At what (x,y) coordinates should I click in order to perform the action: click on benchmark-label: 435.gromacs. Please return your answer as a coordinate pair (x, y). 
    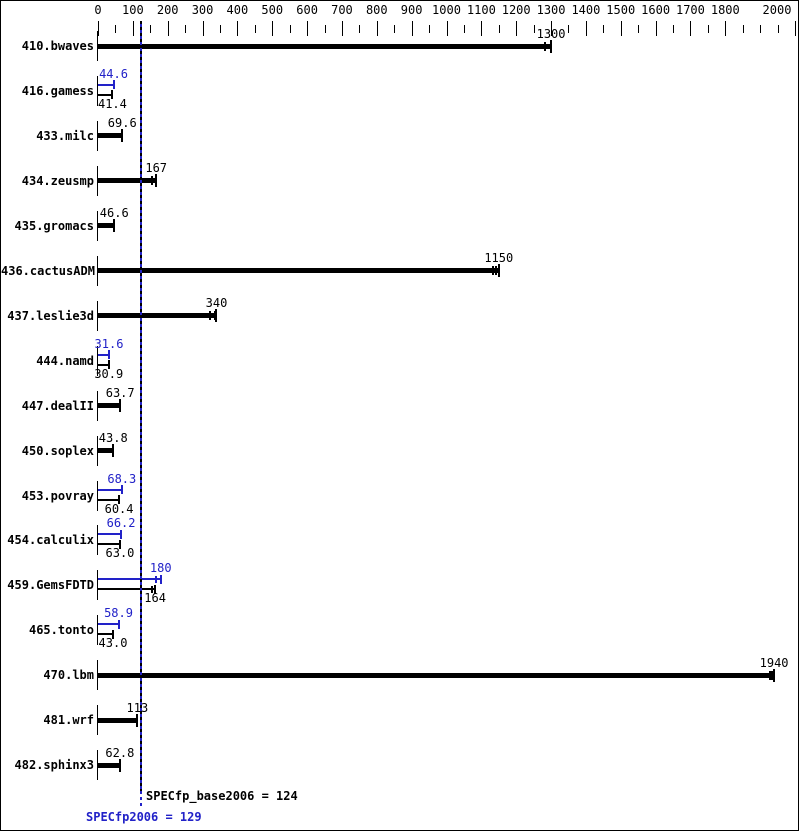
    Looking at the image, I should click on (54, 225).